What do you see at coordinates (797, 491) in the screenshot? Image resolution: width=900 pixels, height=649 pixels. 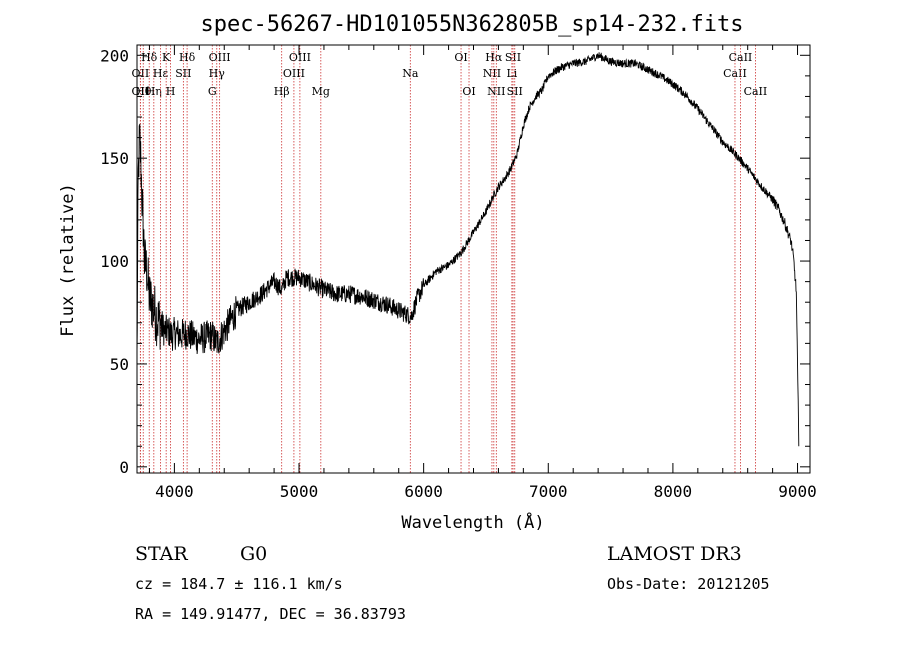 I see `x-tick-label-9000: 9000` at bounding box center [797, 491].